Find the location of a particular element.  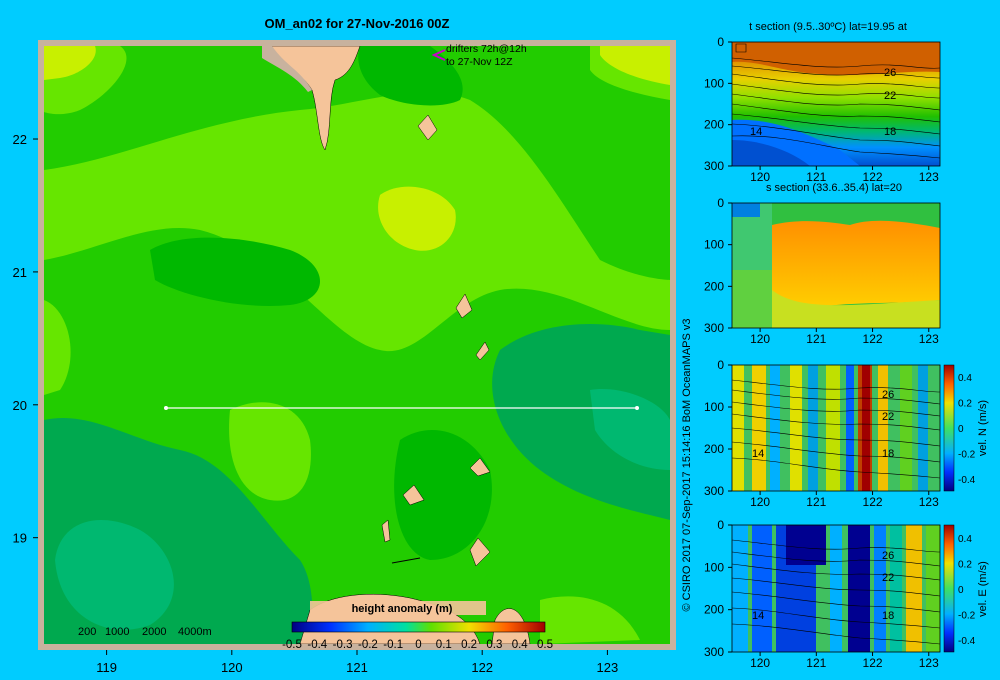

ve-contour-26: 26 is located at coordinates (888, 556).